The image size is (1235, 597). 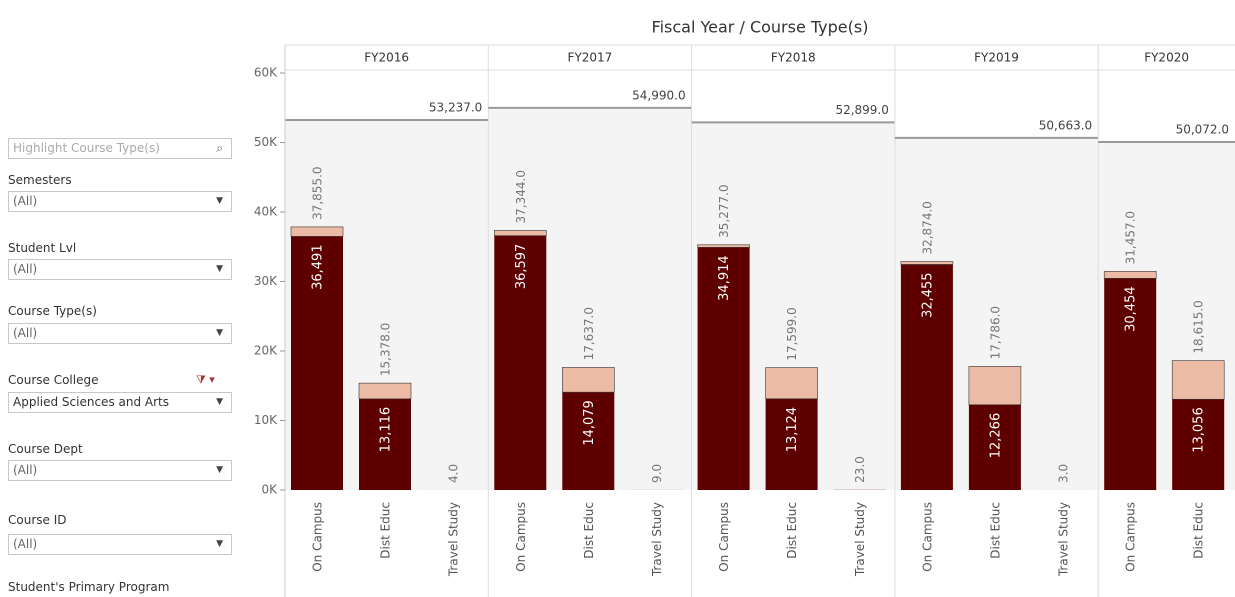 I want to click on total-label: 9.0, so click(x=657, y=473).